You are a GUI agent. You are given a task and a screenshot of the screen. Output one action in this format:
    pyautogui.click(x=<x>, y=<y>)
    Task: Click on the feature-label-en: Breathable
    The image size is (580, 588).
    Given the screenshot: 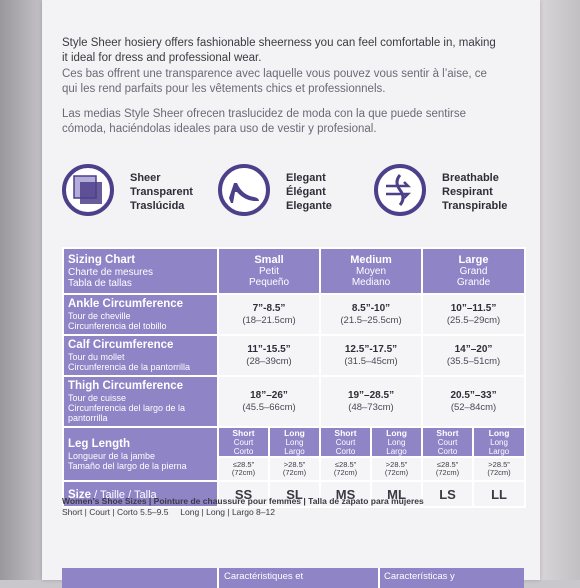 What is the action you would take?
    pyautogui.click(x=470, y=178)
    